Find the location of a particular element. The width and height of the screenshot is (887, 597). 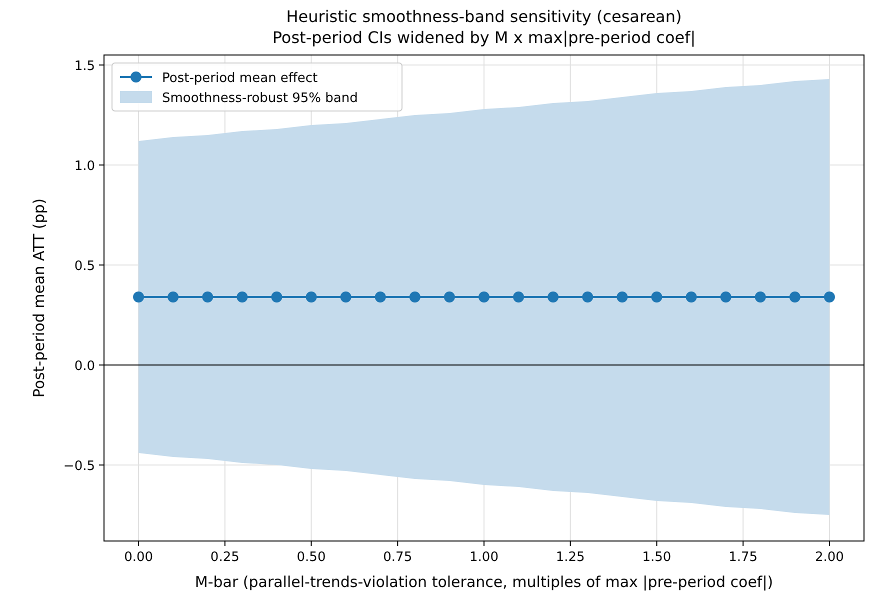

x-tick-label: 2.00 is located at coordinates (829, 557).